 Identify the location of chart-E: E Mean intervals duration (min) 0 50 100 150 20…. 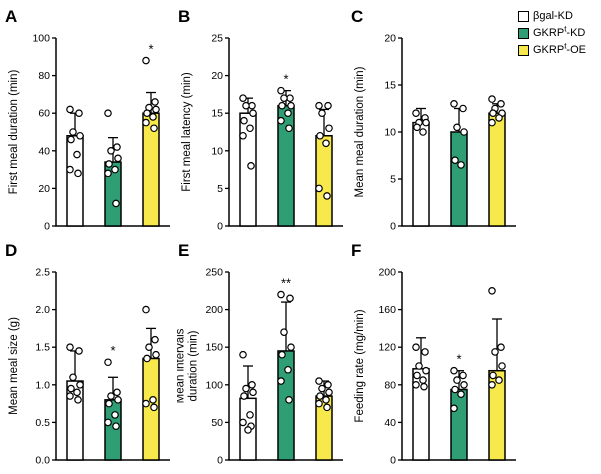
(260, 354).